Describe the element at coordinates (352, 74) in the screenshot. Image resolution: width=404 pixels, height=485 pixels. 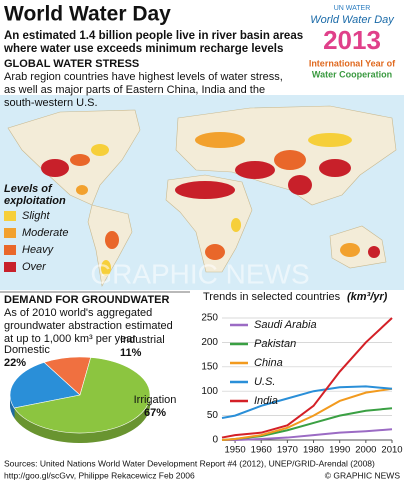
I see `logo-theme: Water Cooperation` at that location.